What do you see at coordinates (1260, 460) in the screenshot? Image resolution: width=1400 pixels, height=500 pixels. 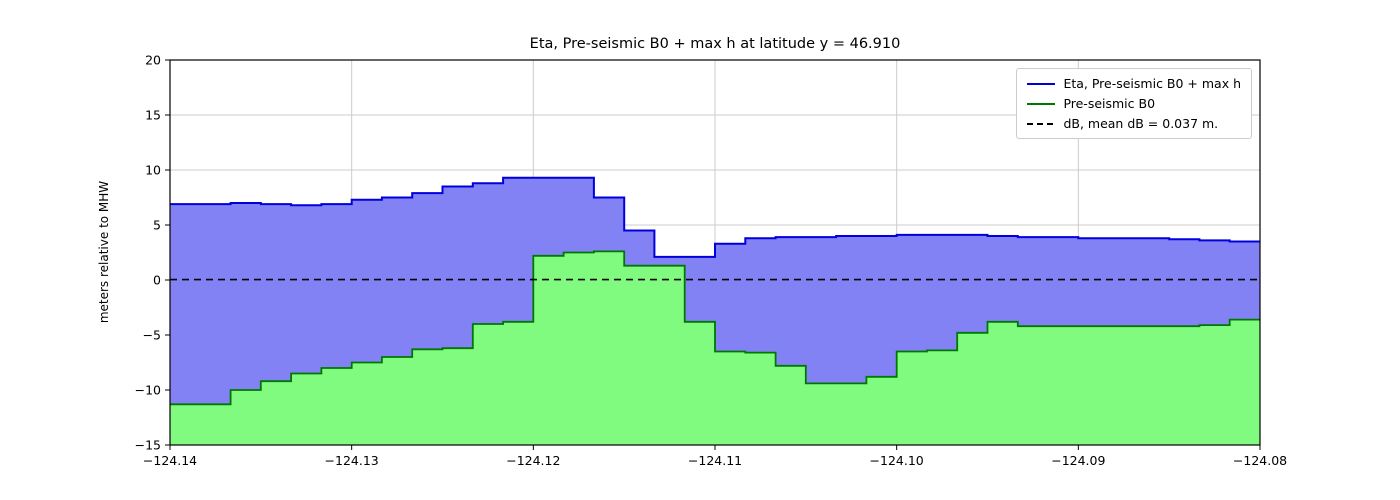 I see `x-tick-label: −124.08` at bounding box center [1260, 460].